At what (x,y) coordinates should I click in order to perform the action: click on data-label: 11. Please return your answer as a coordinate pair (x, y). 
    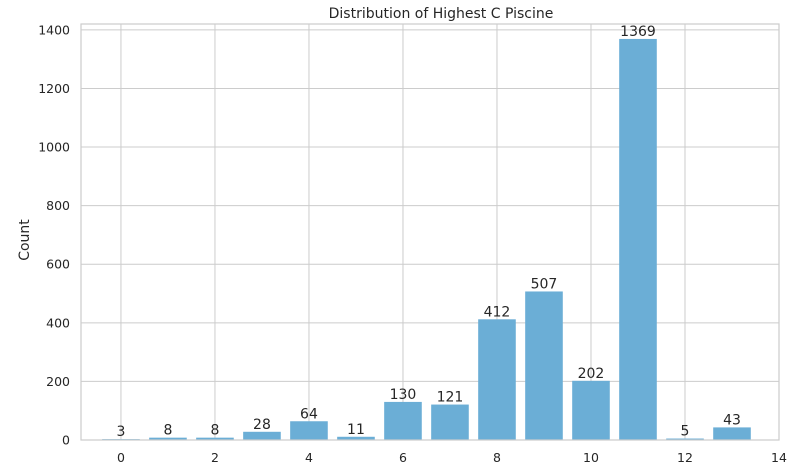
    Looking at the image, I should click on (356, 430).